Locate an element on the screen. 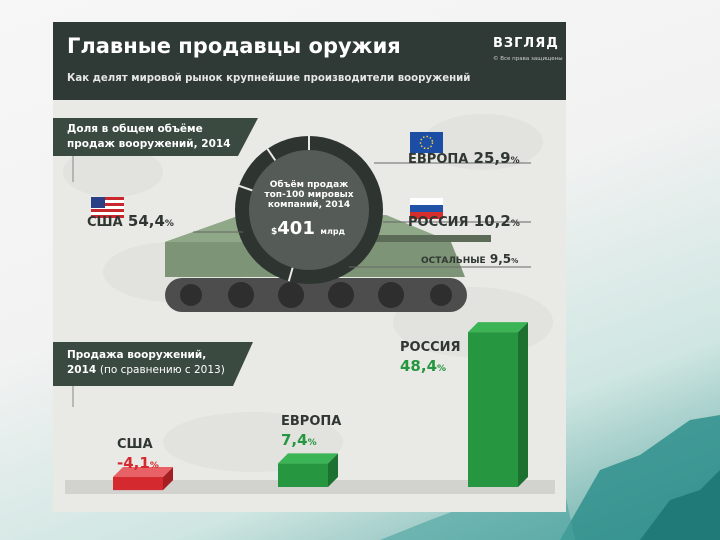 Image resolution: width=720 pixels, height=540 pixels. share-russia: РОССИЯ 10,2% is located at coordinates (464, 221).